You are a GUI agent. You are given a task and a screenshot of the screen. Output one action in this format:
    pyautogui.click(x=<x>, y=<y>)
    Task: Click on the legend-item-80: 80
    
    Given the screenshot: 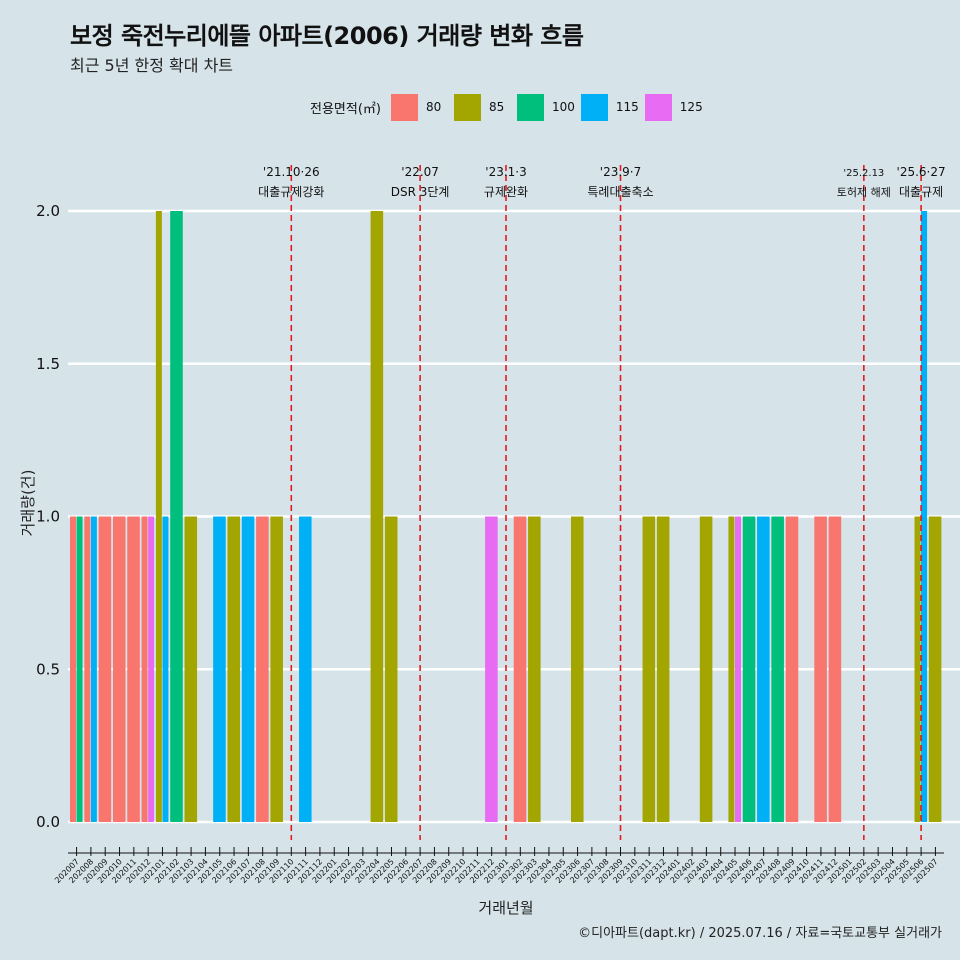 What is the action you would take?
    pyautogui.click(x=419, y=107)
    